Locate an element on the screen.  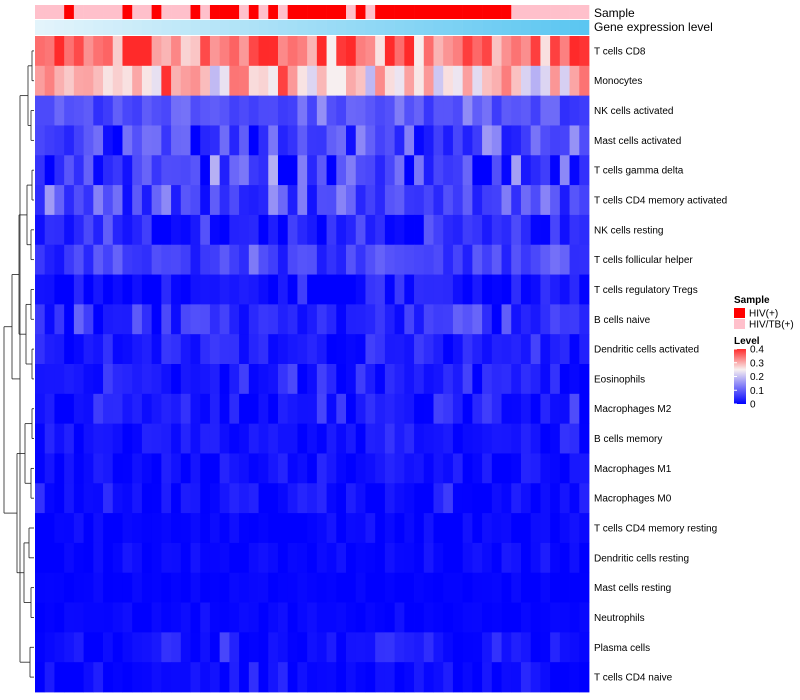
row-label: Macrophages M0 is located at coordinates (633, 499).